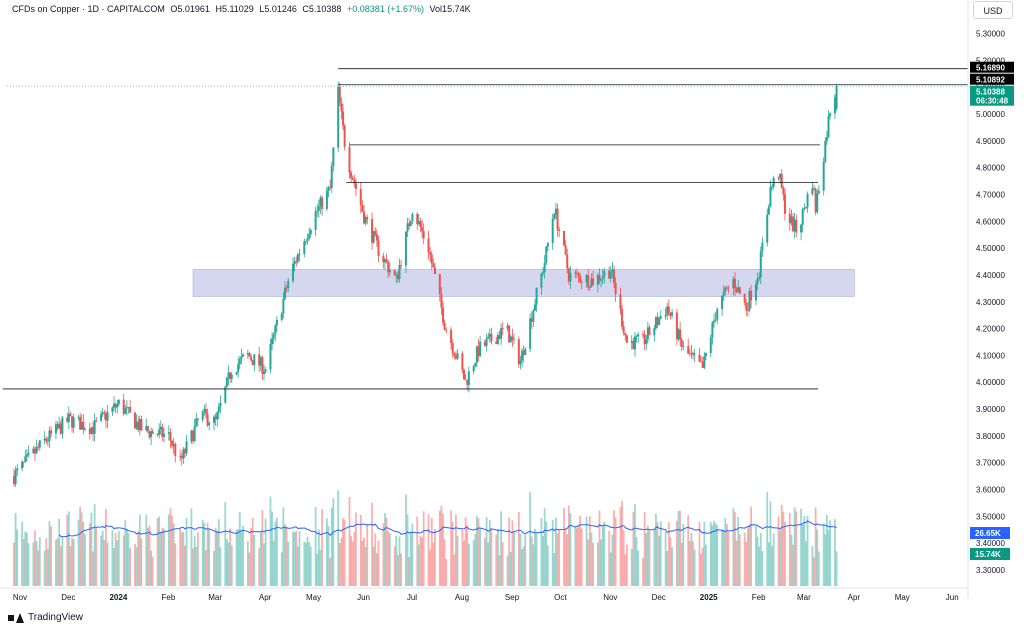  What do you see at coordinates (322, 9) in the screenshot?
I see `legend-close: C5.10388` at bounding box center [322, 9].